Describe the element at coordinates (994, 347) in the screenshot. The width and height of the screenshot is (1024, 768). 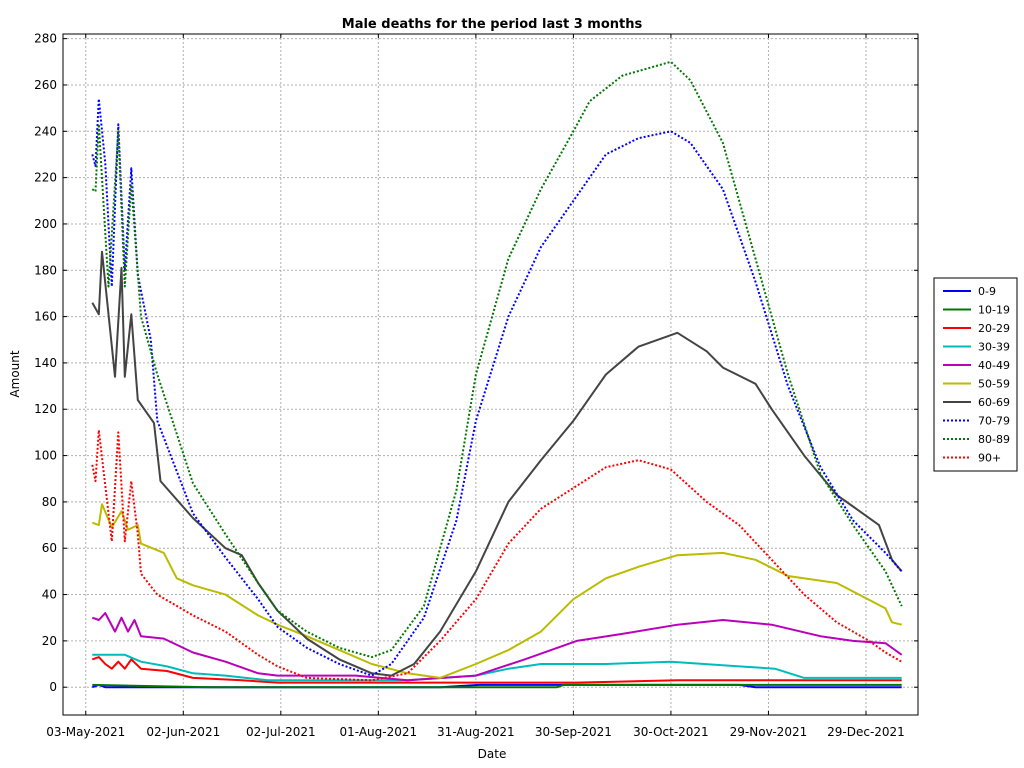
I see `legend-label: 30-39` at that location.